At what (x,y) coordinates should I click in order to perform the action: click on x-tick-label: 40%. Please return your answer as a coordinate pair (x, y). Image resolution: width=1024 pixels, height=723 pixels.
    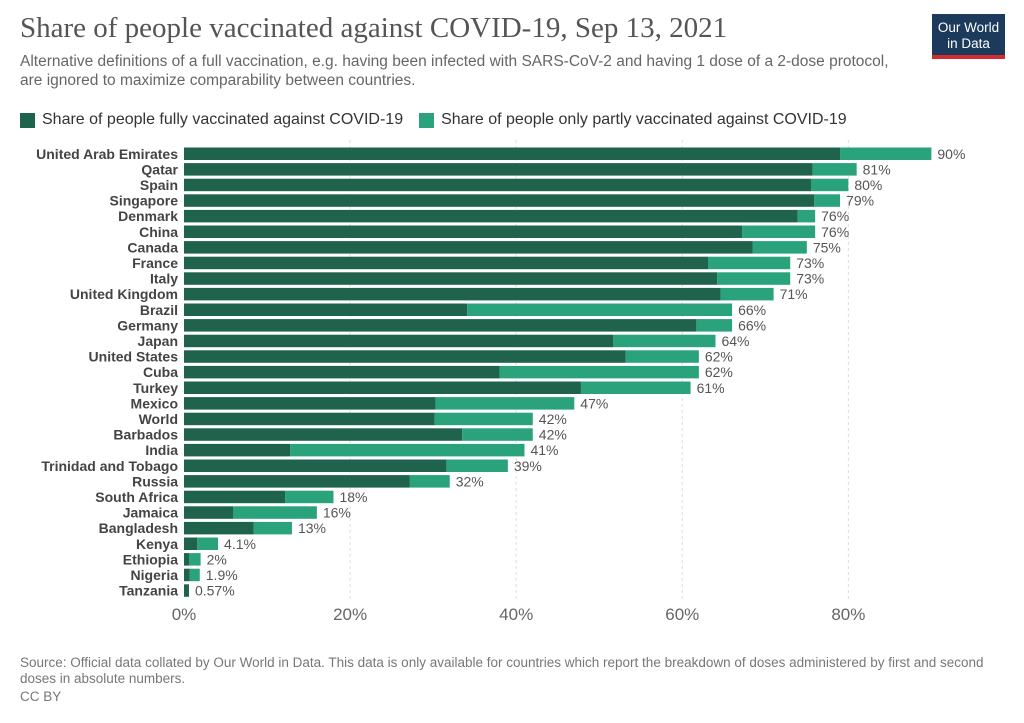
    Looking at the image, I should click on (516, 614).